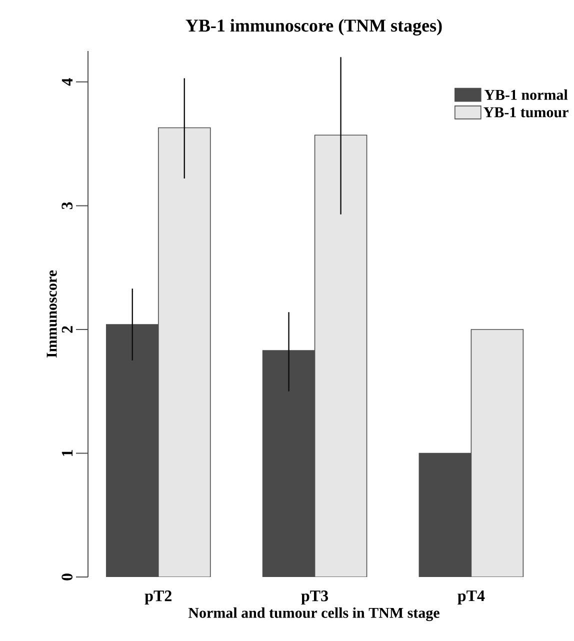 This screenshot has height=641, width=574. I want to click on x-tick-label: pT4, so click(471, 597).